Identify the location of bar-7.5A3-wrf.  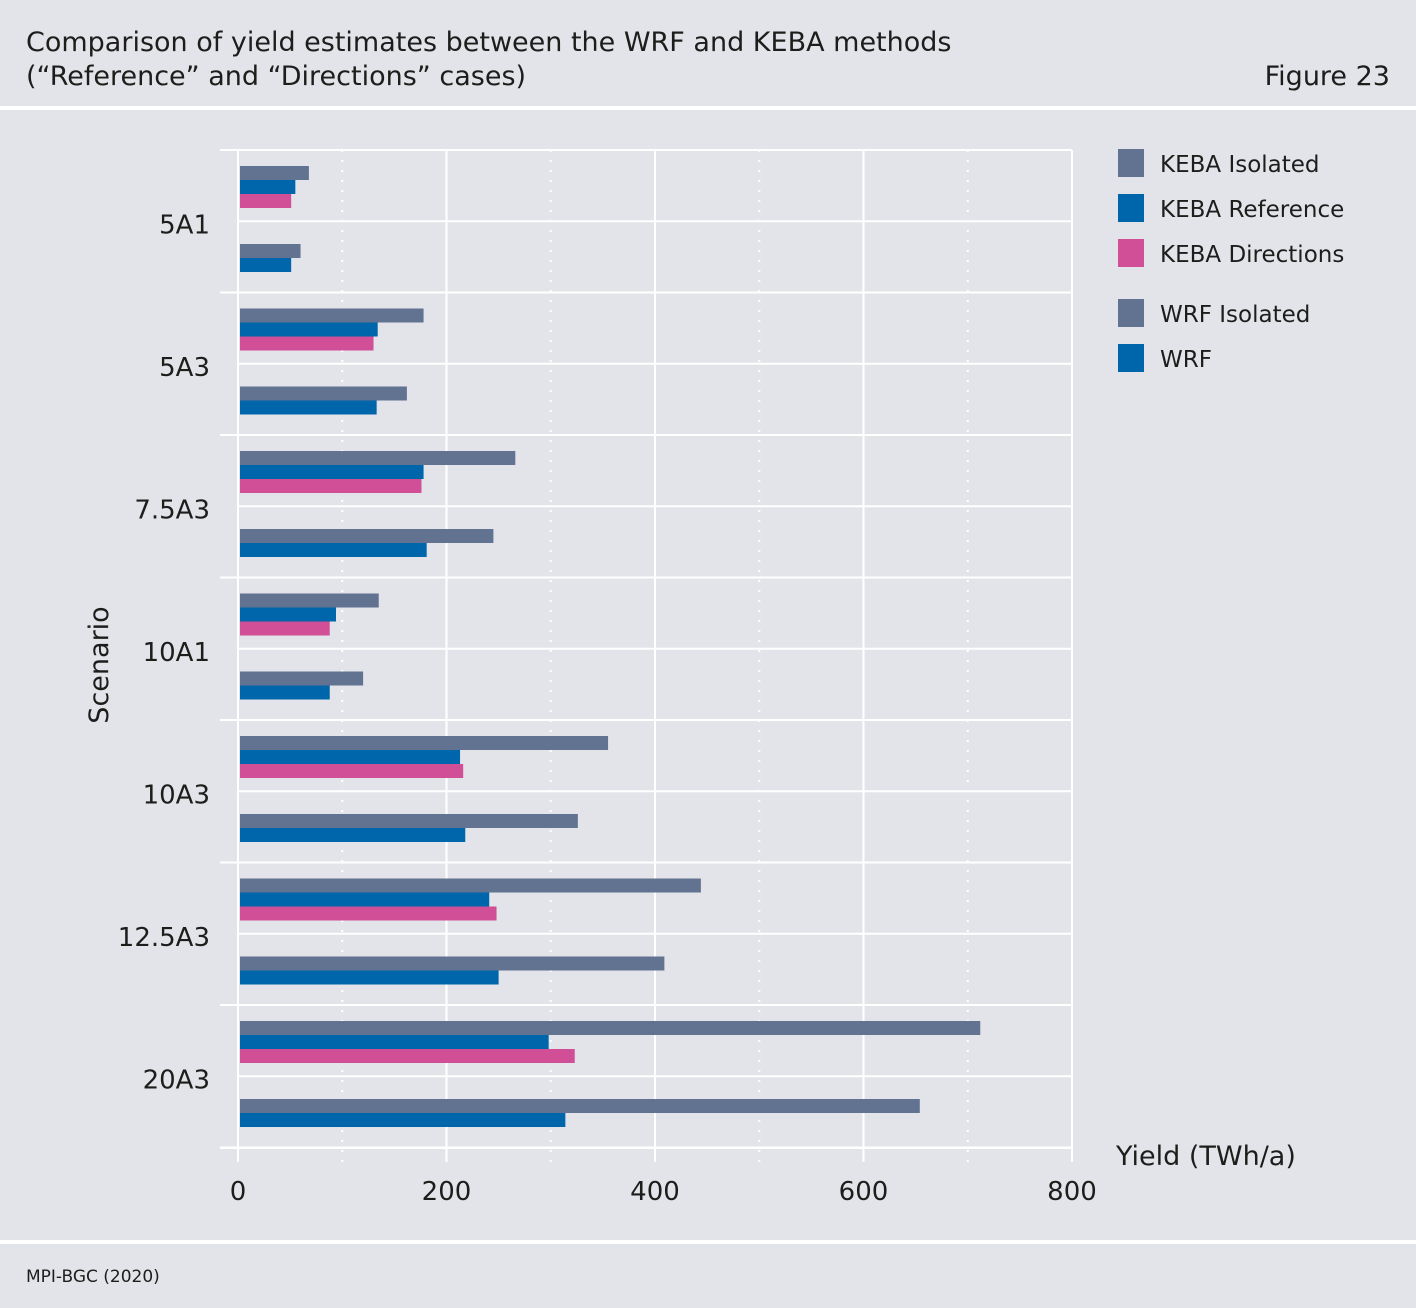
(333, 550).